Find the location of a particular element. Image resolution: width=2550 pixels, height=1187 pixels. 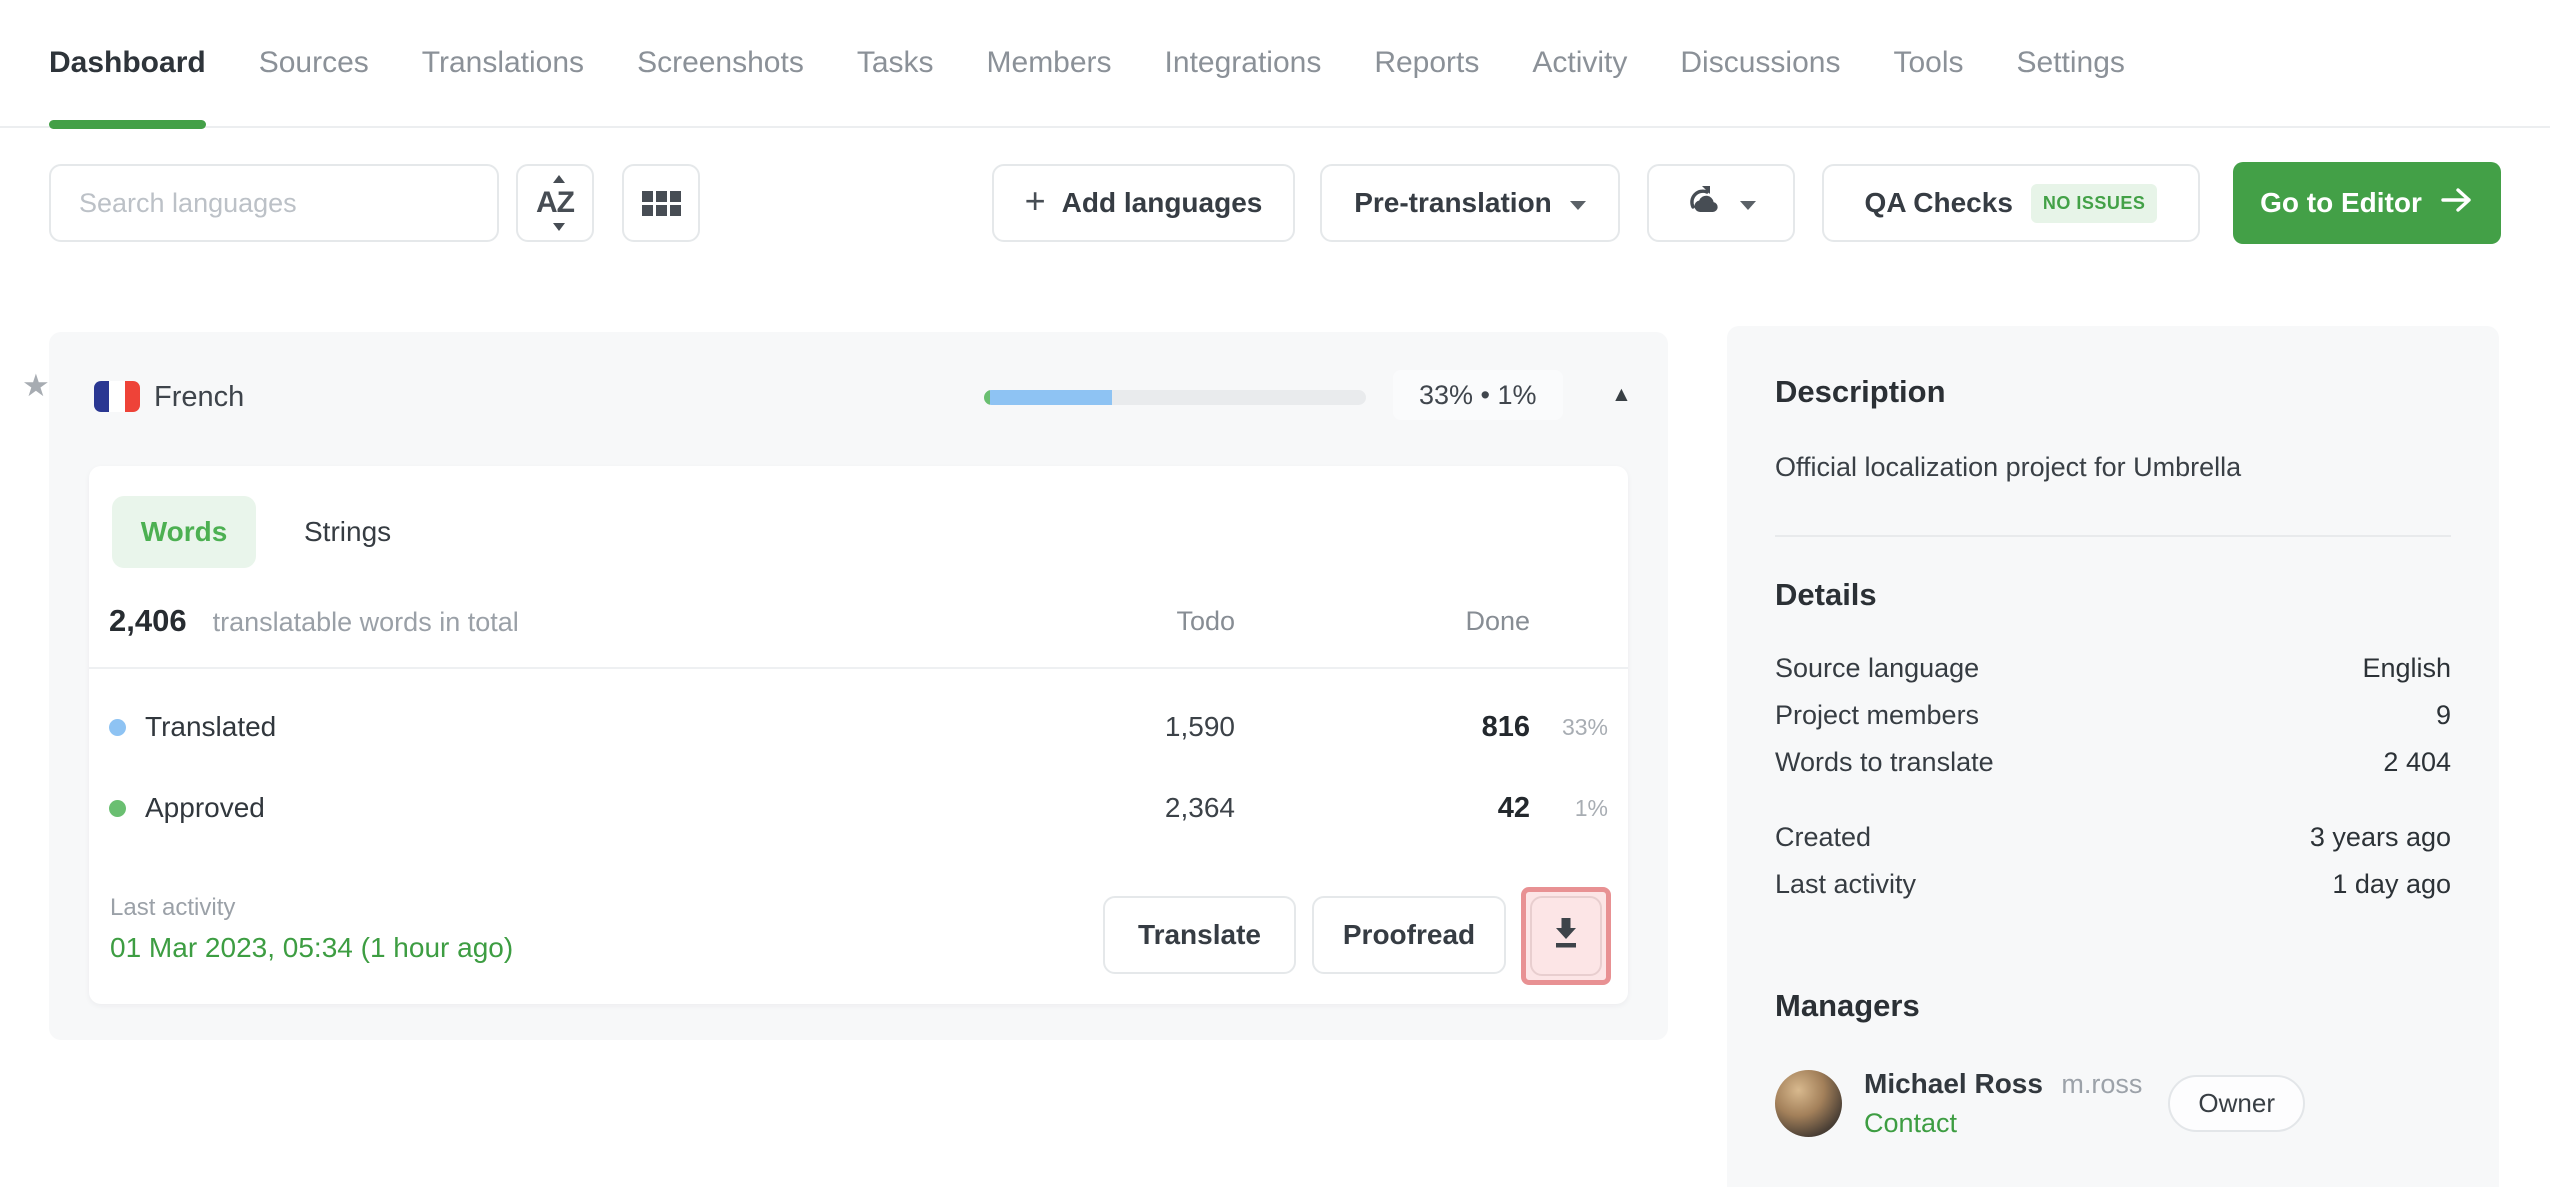

row-label: Translated is located at coordinates (211, 726).